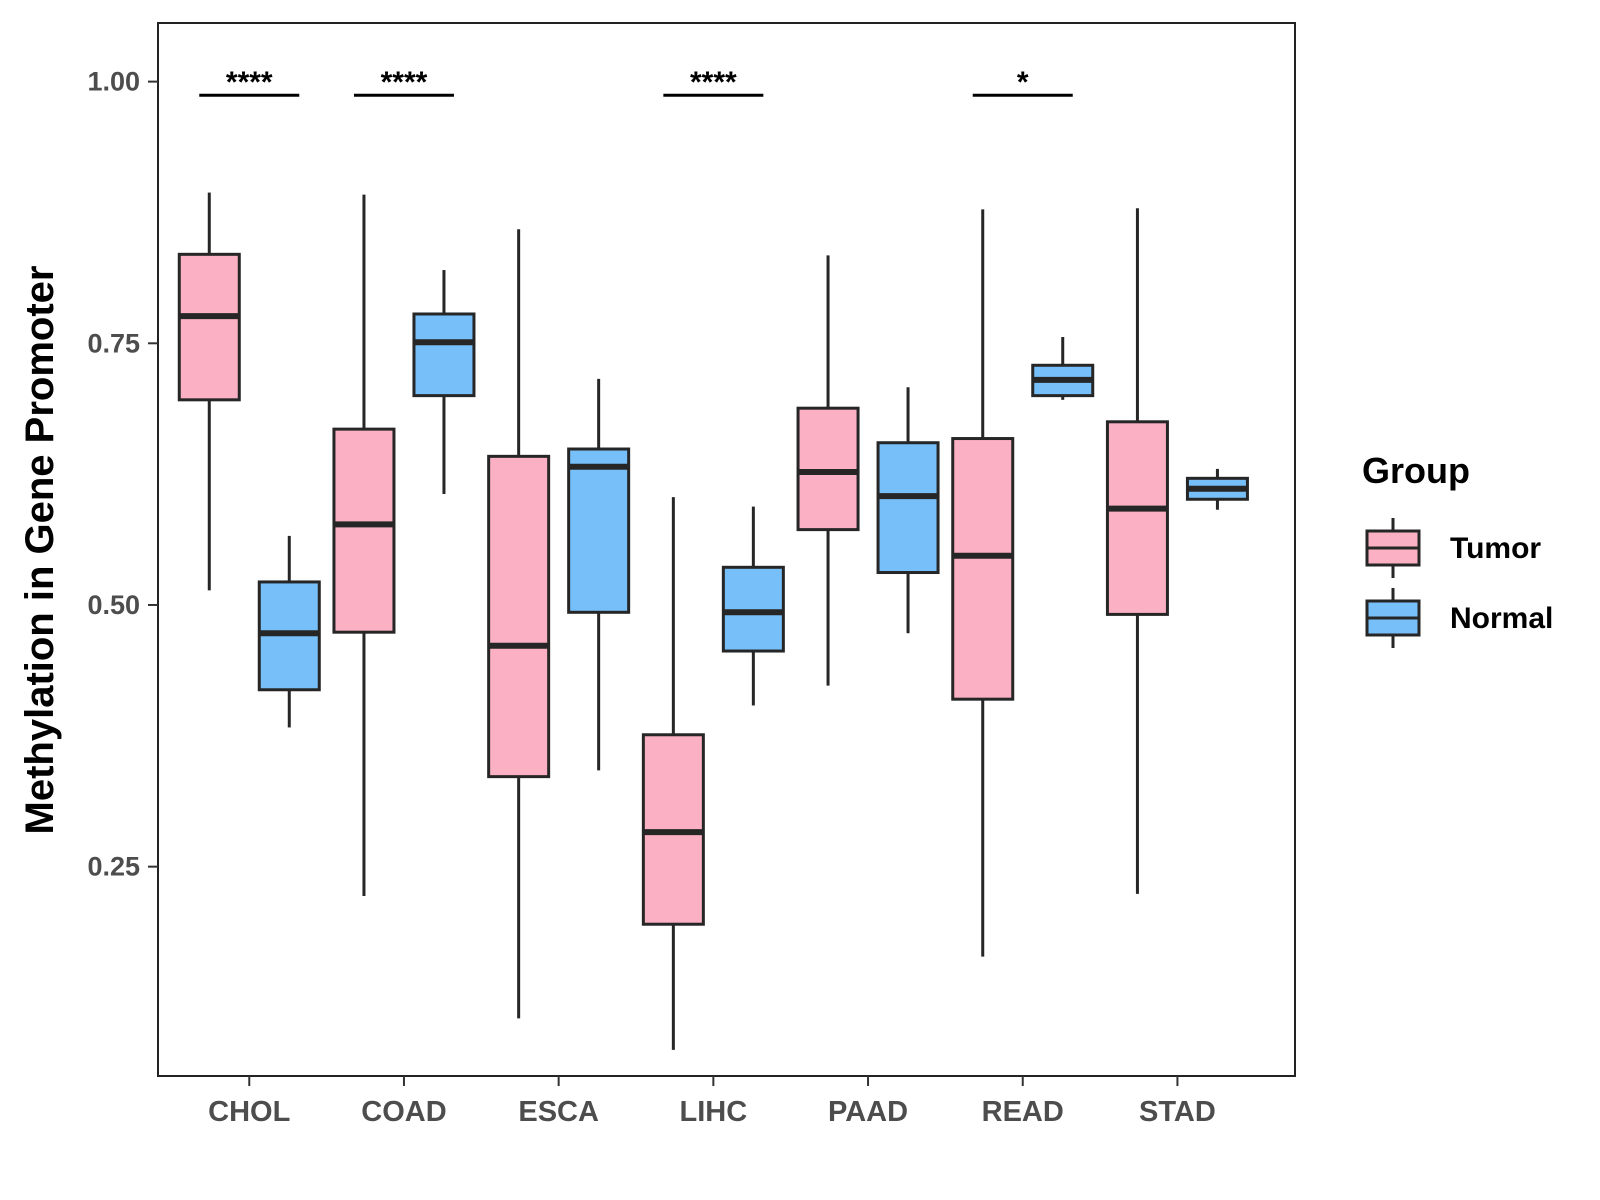 The height and width of the screenshot is (1200, 1600). Describe the element at coordinates (1023, 1112) in the screenshot. I see `x-tick-label: READ` at that location.